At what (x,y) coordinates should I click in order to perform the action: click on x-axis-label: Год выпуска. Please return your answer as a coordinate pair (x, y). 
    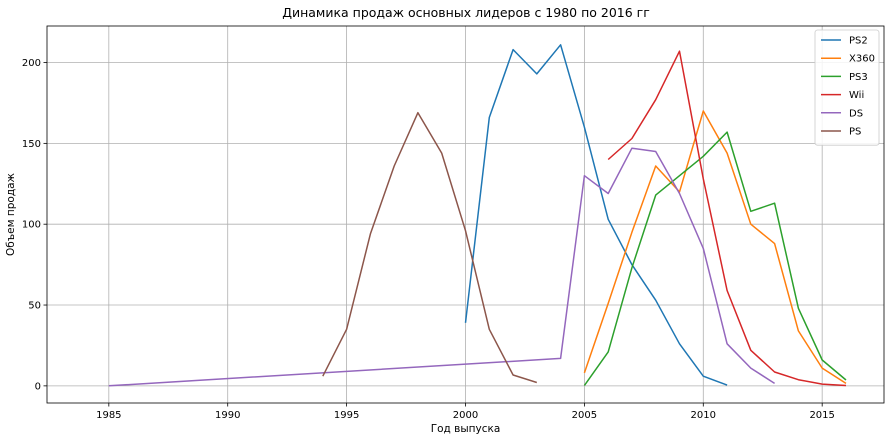
    Looking at the image, I should click on (466, 429).